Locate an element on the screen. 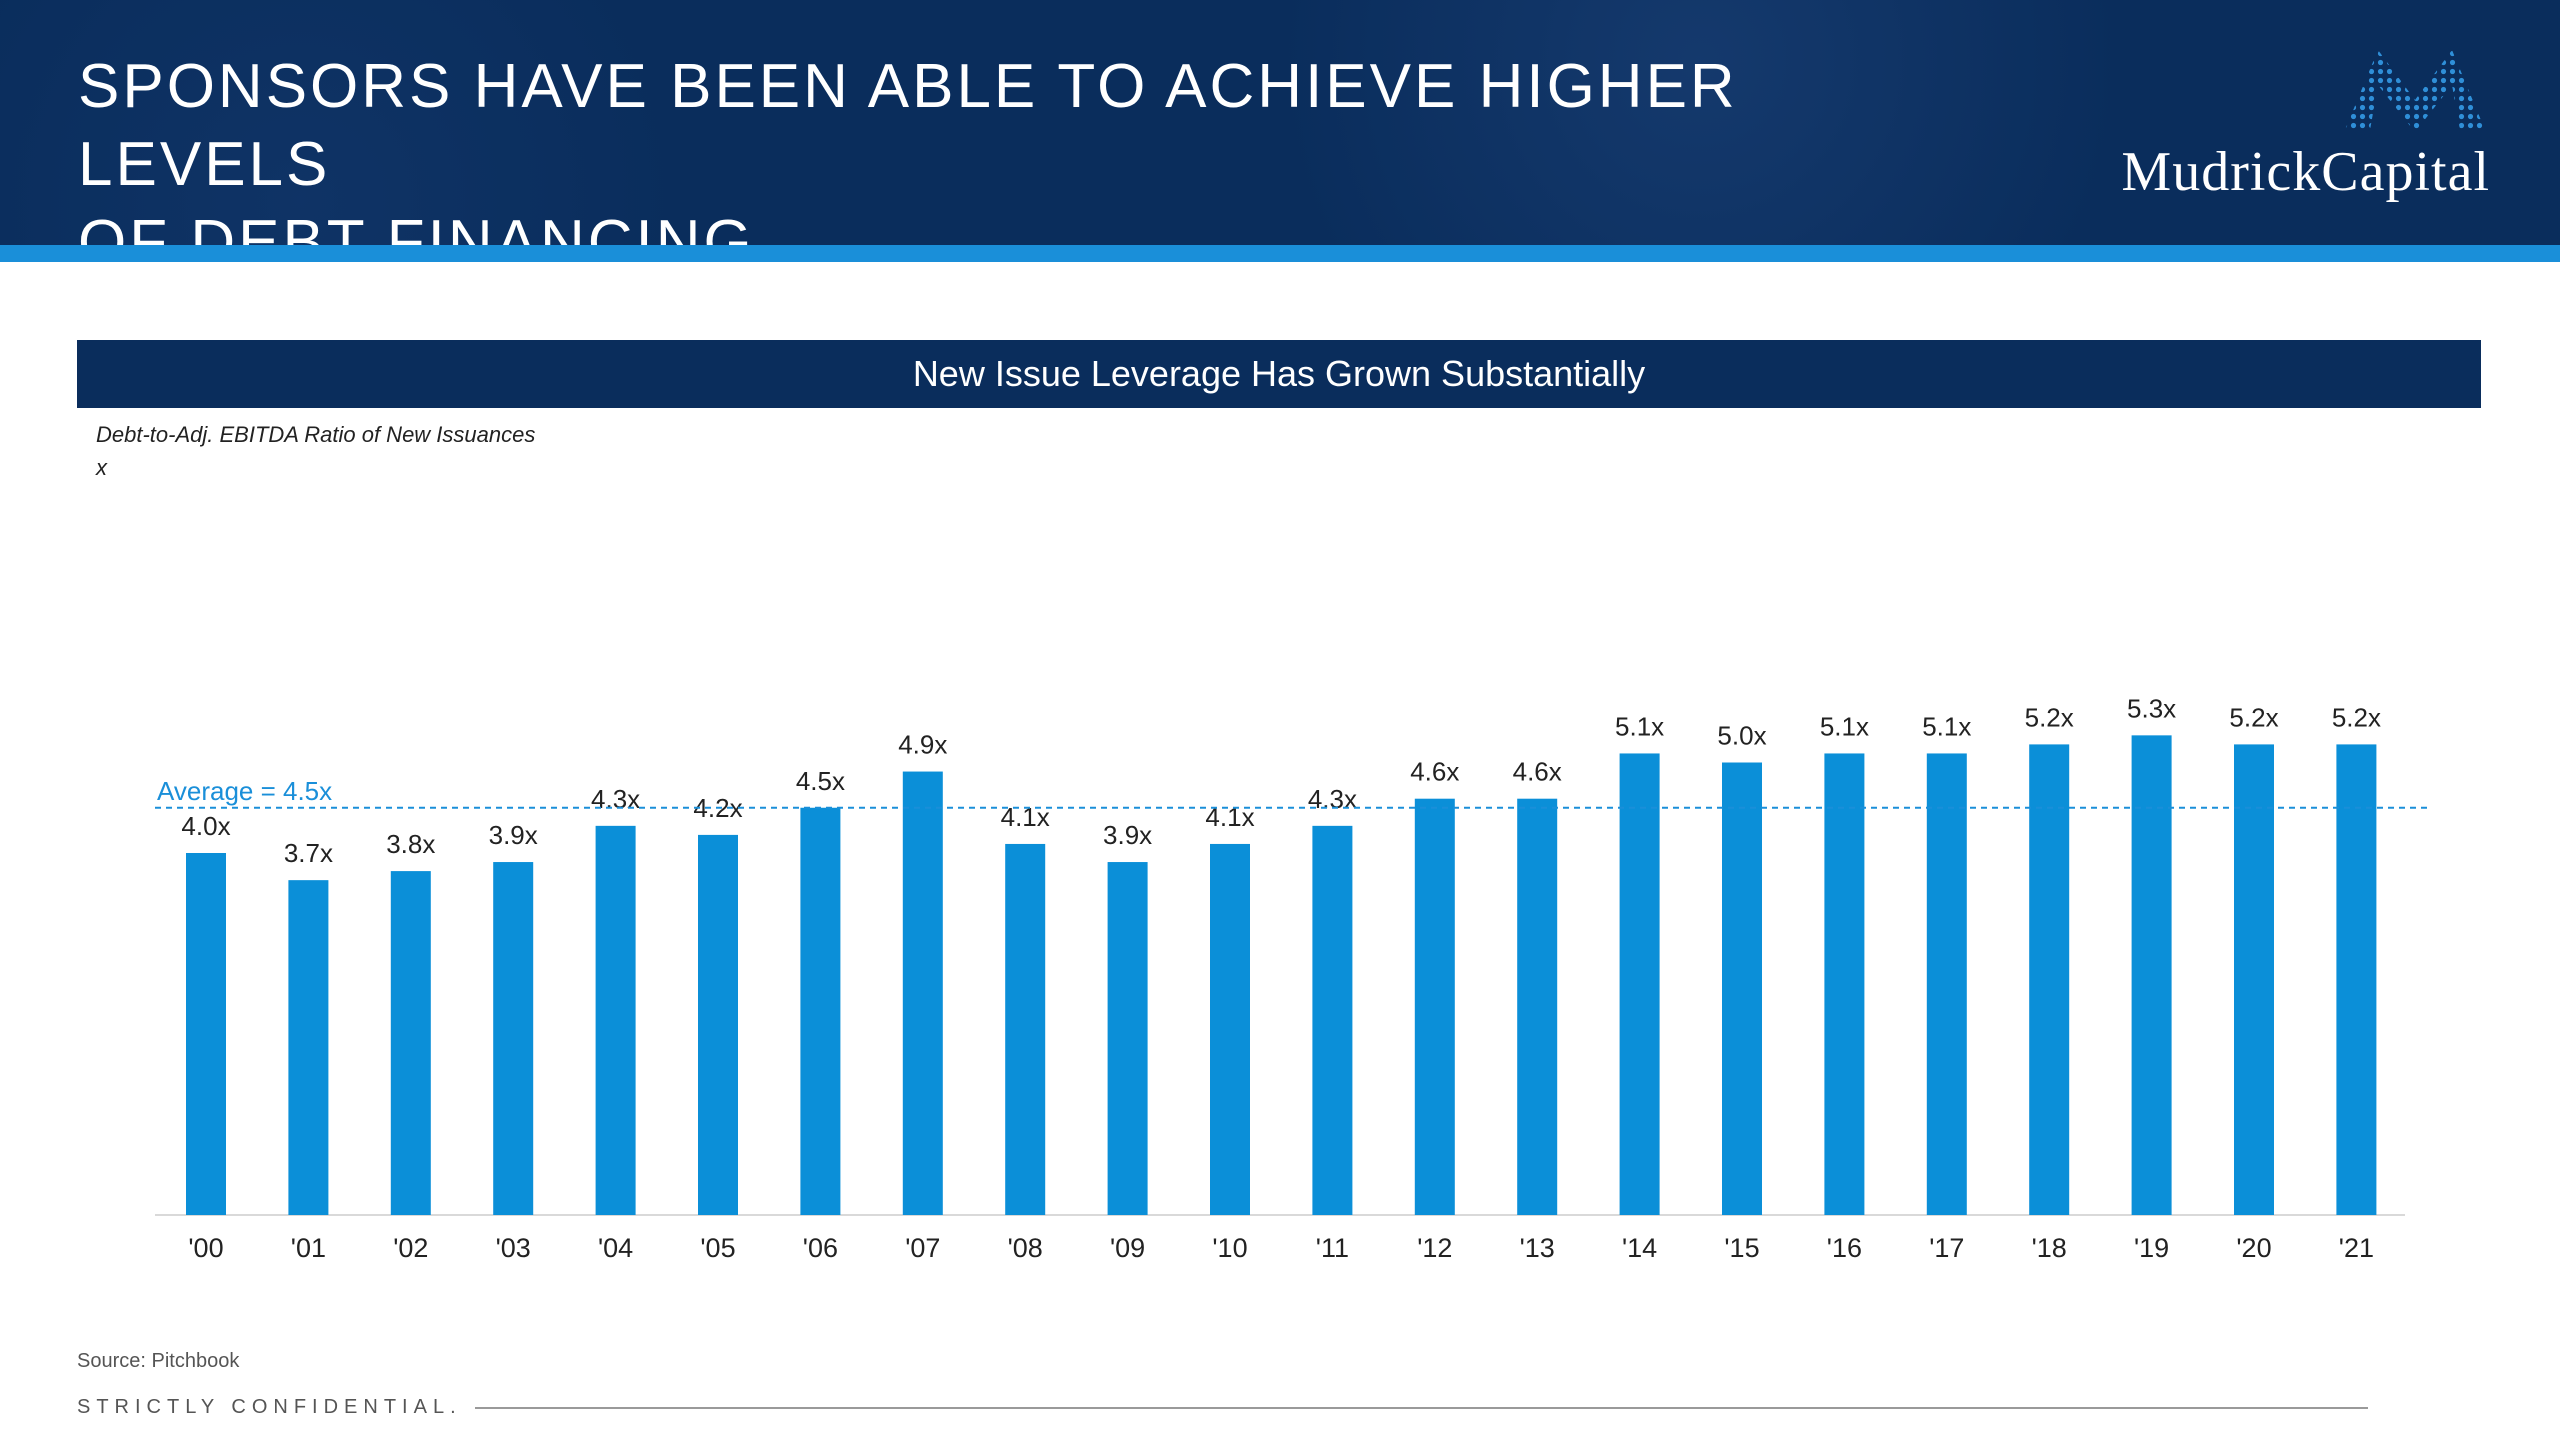 The height and width of the screenshot is (1440, 2560). x-tick-label: '20 is located at coordinates (2253, 1248).